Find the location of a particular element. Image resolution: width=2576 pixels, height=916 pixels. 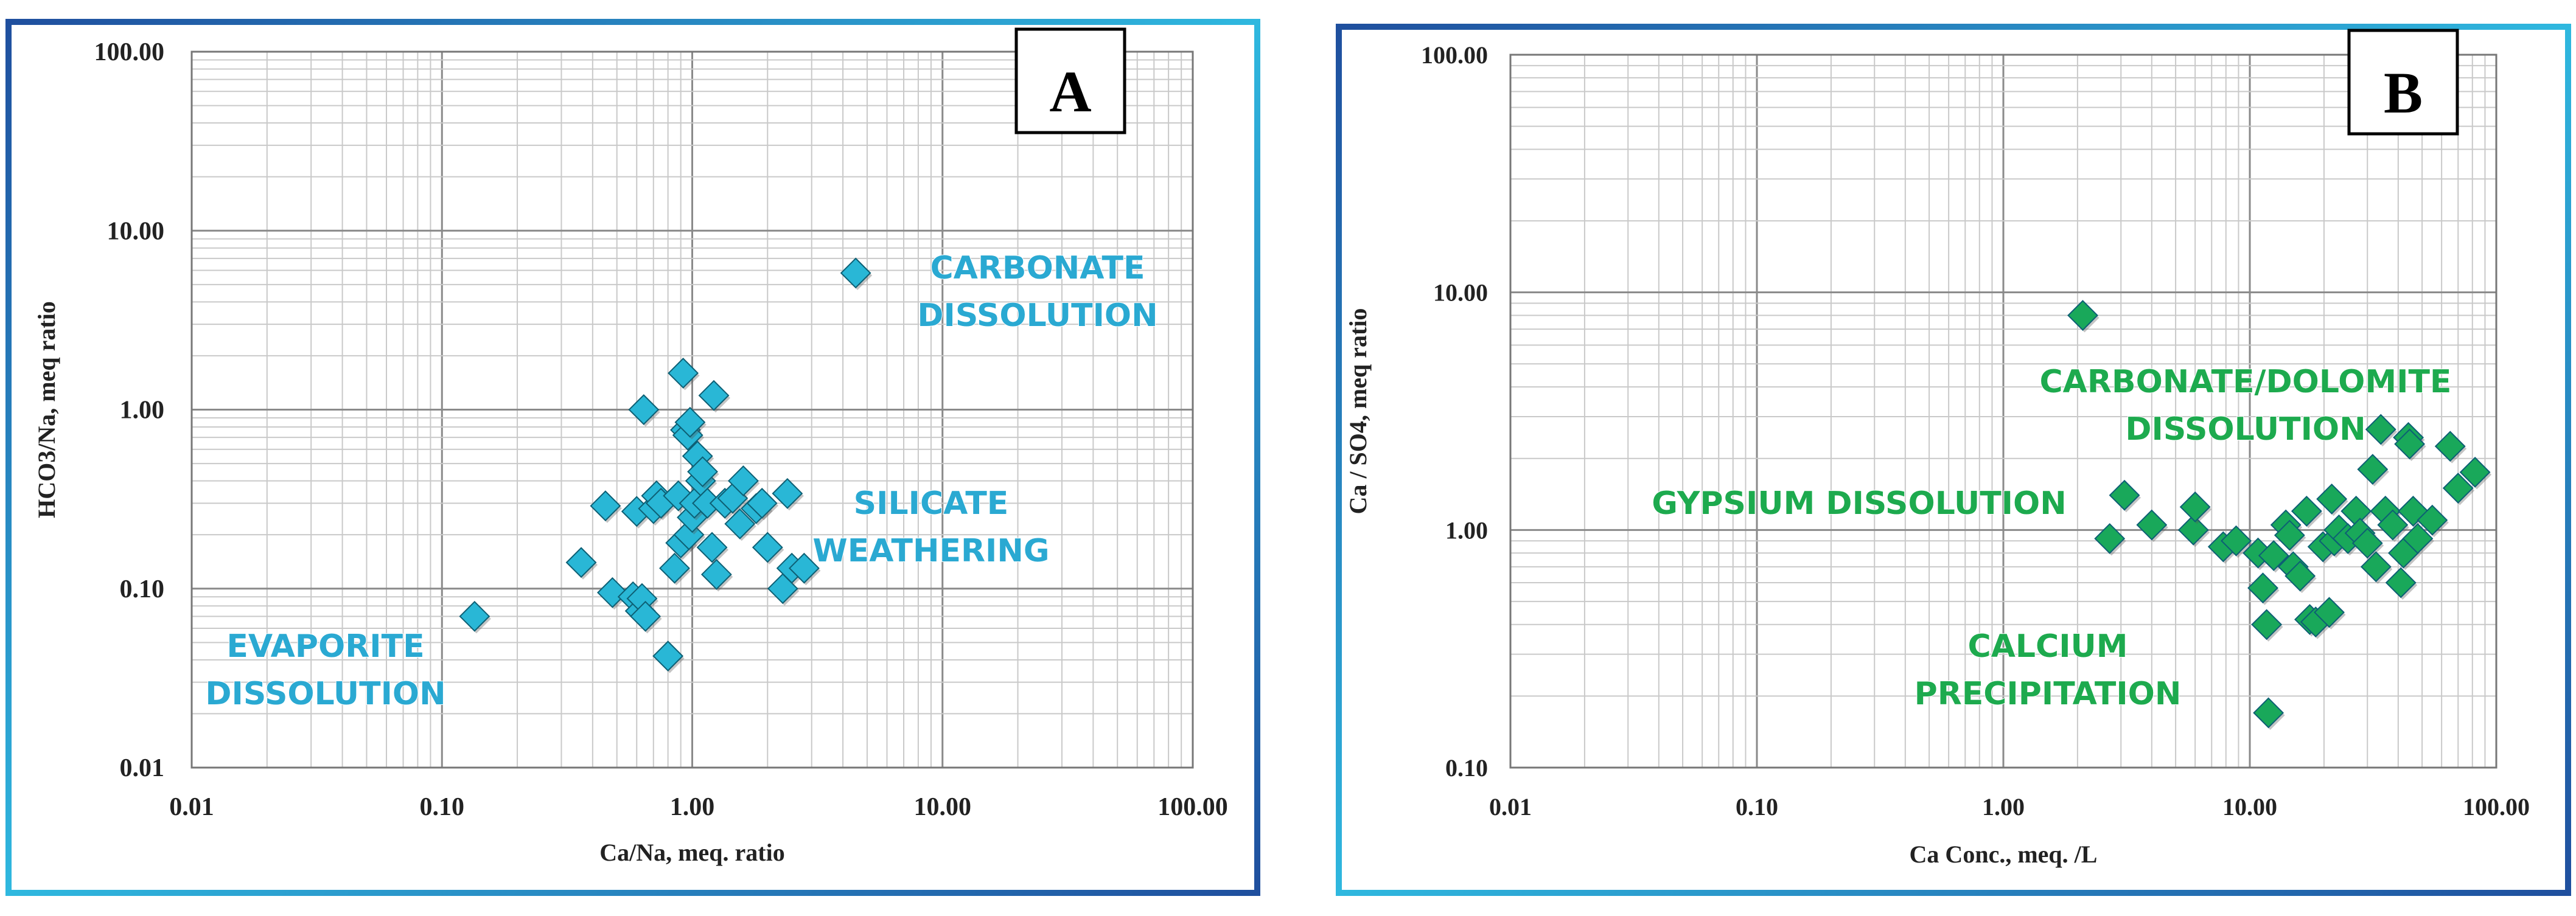

panel-a-label-box: A is located at coordinates (1070, 80).